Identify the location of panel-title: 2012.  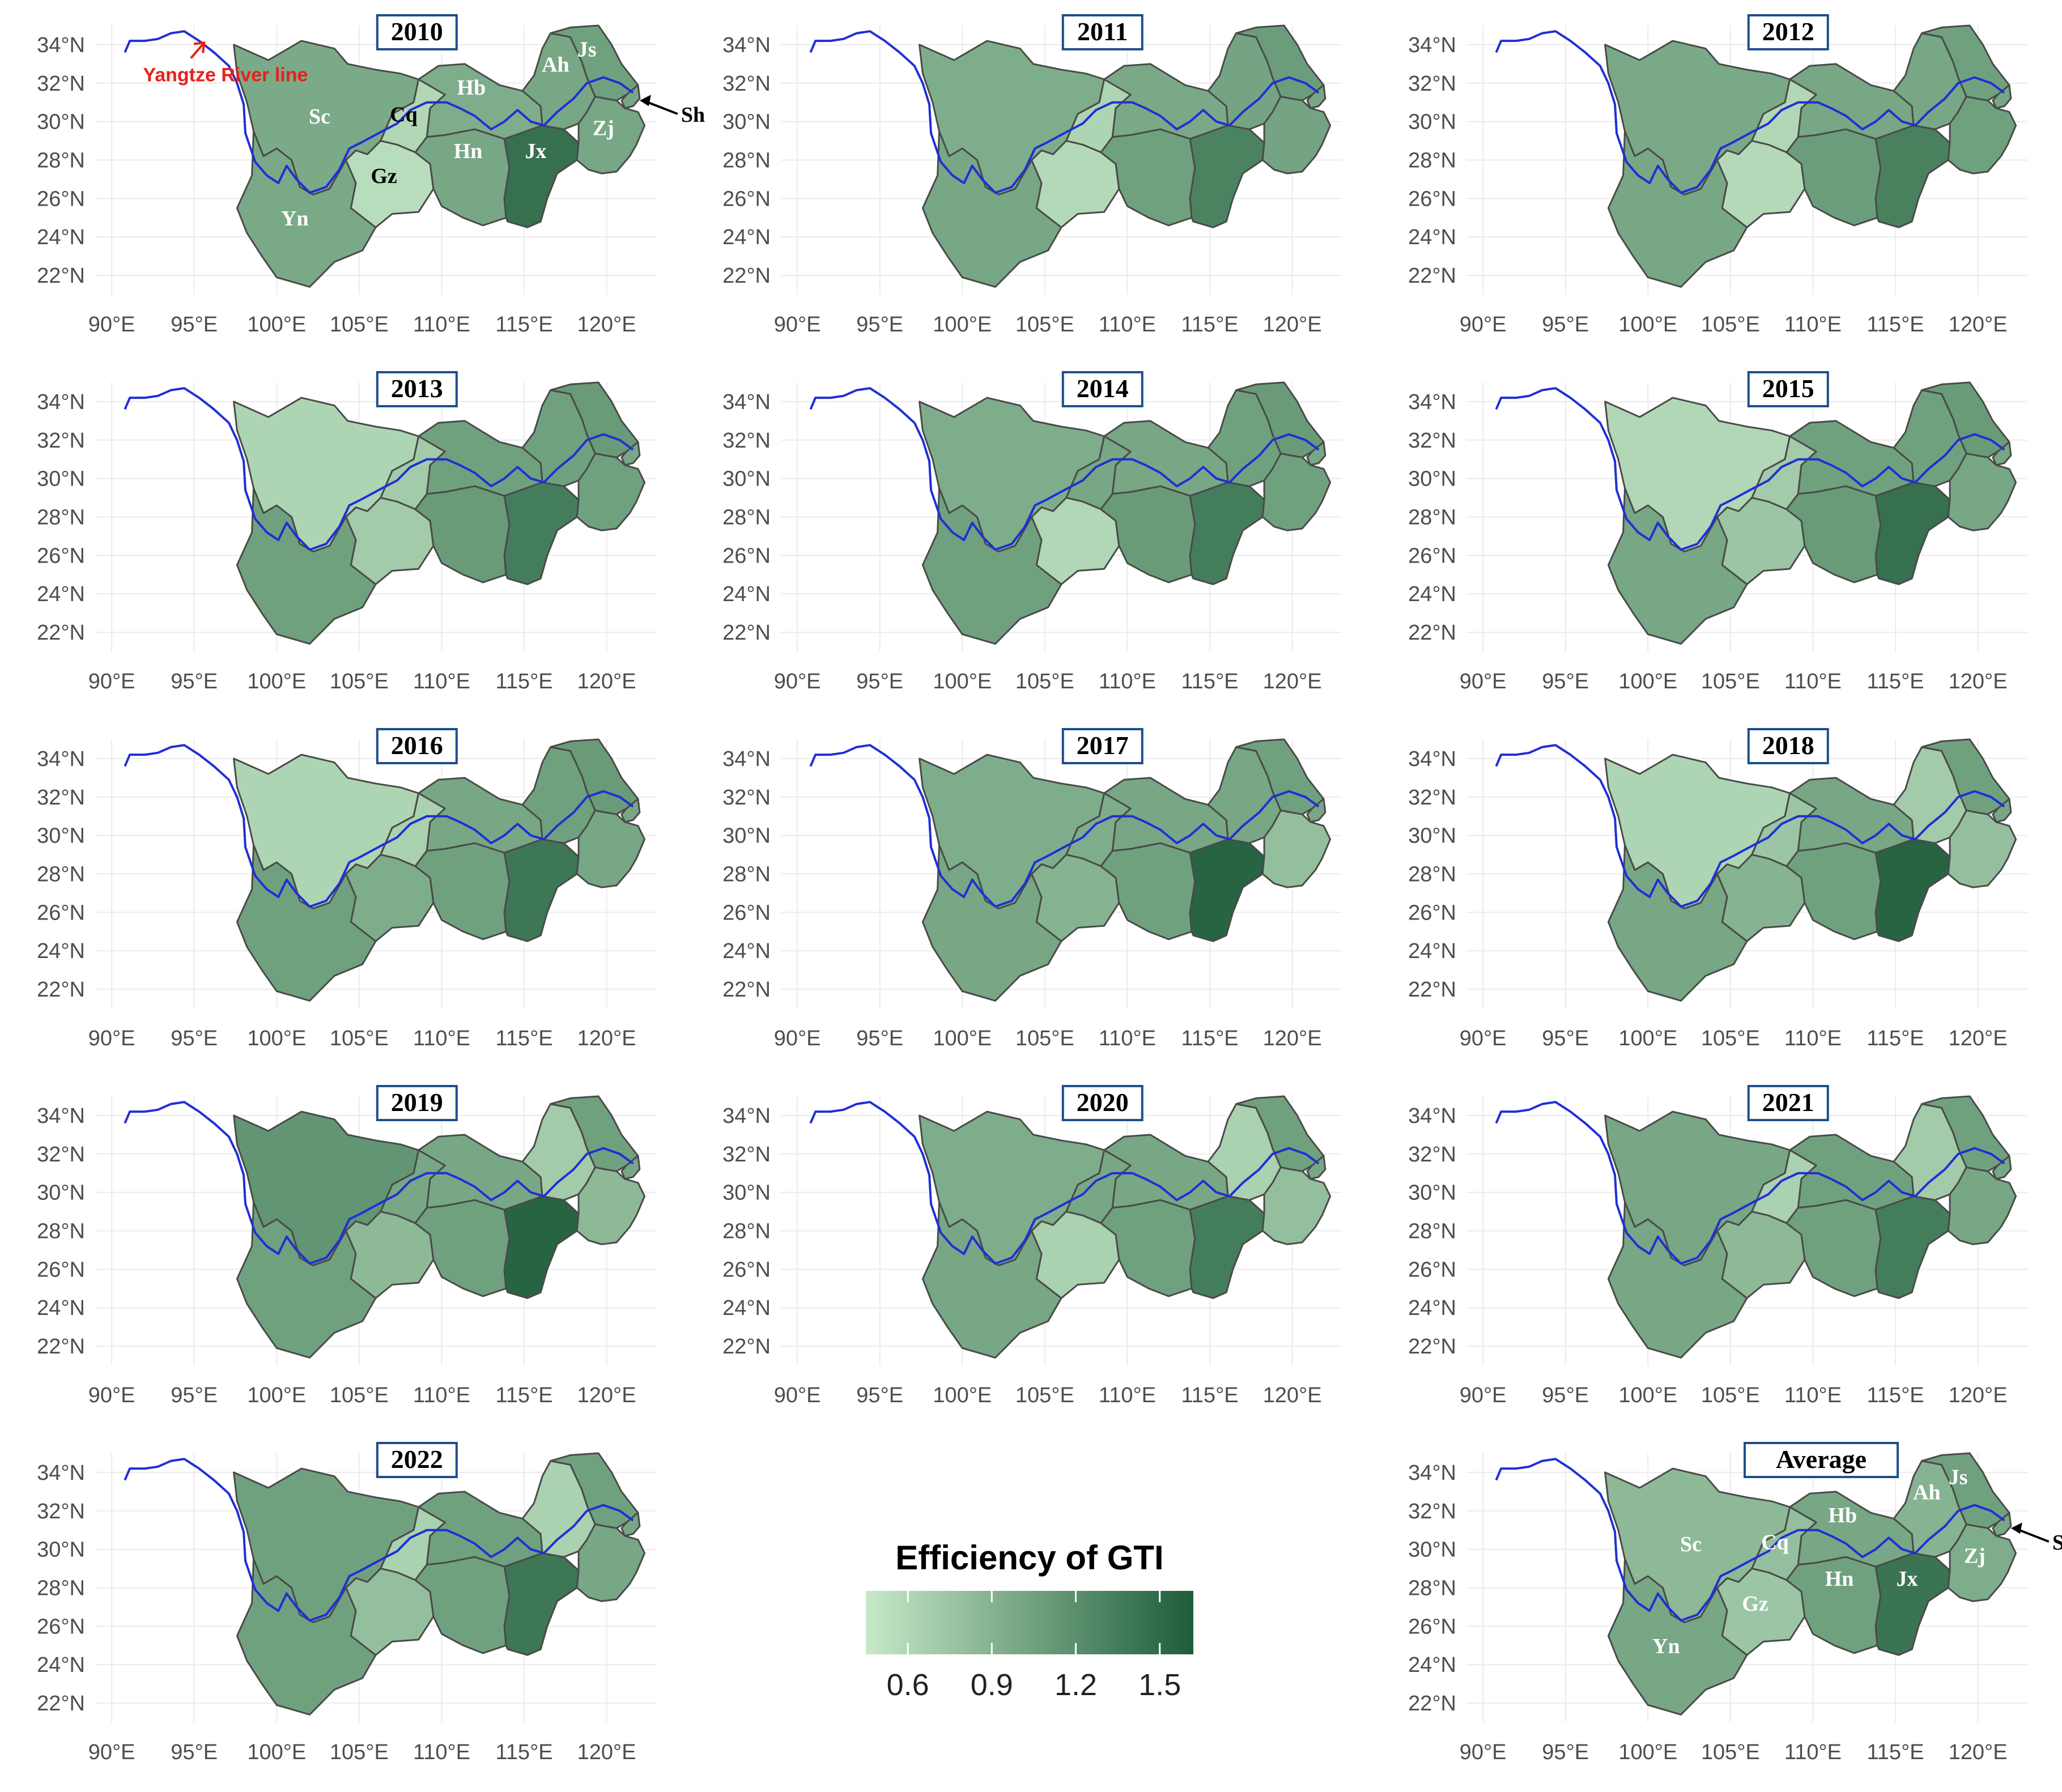
(1788, 32).